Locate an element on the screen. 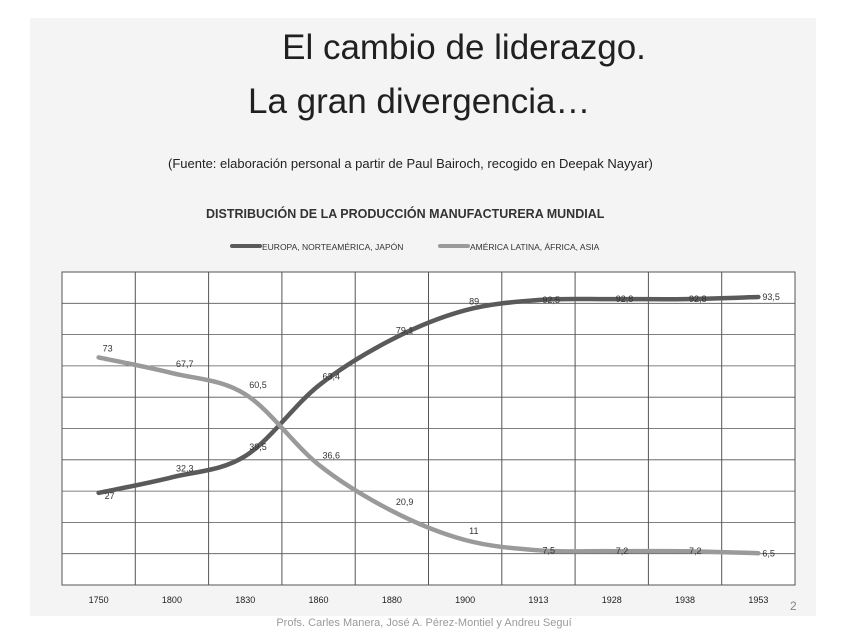  data-label: 92,5 is located at coordinates (551, 300).